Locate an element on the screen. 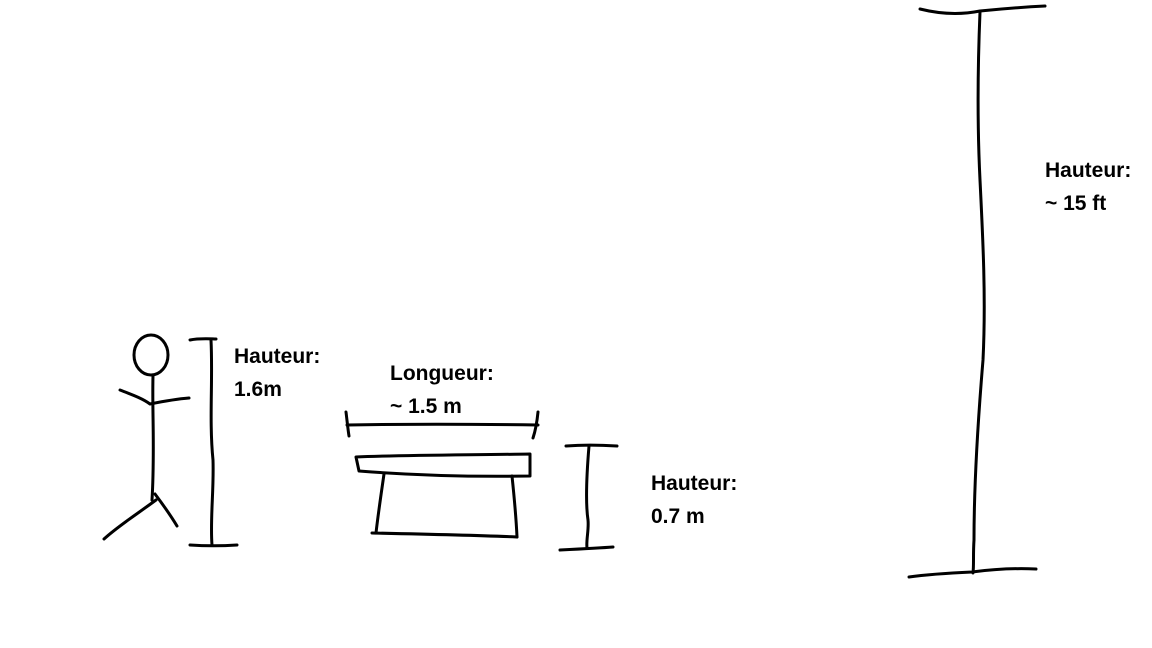  table-height-bottom-cap is located at coordinates (586, 548).